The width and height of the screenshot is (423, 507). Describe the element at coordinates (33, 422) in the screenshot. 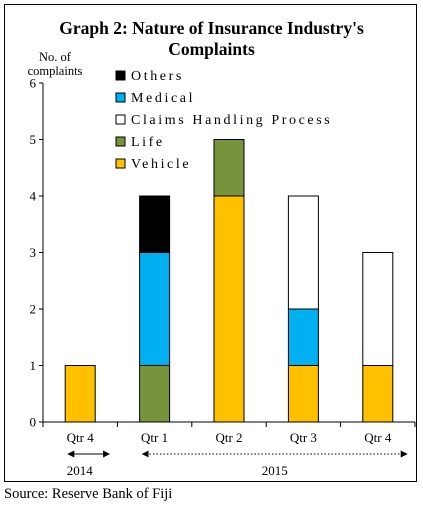

I see `y-tick-label: 0` at that location.